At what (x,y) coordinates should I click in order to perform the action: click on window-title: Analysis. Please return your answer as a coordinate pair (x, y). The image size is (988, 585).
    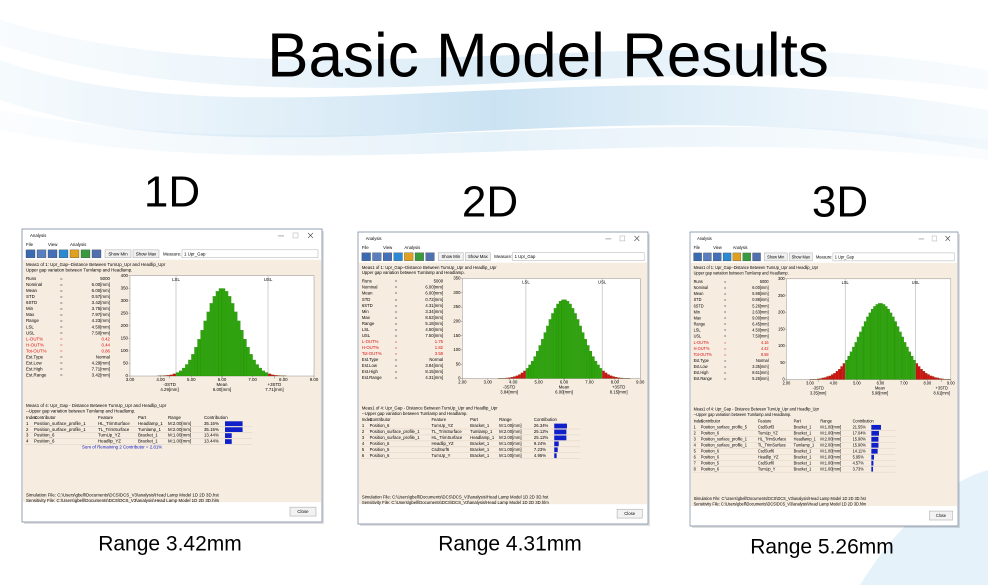
    Looking at the image, I should click on (38, 235).